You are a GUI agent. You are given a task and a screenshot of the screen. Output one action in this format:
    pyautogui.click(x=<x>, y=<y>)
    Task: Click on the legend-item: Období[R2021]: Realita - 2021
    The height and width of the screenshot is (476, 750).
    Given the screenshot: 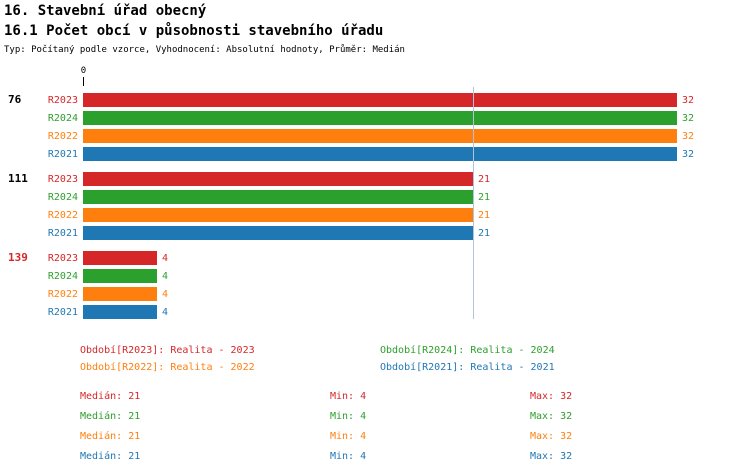 What is the action you would take?
    pyautogui.click(x=467, y=368)
    